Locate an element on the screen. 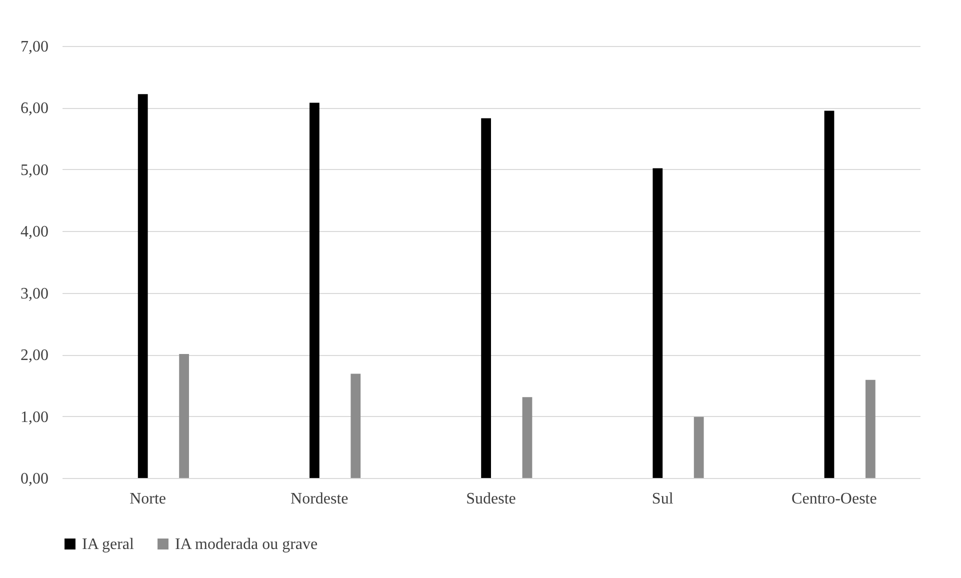 The image size is (961, 578). x-tick-label: Sudeste is located at coordinates (491, 499).